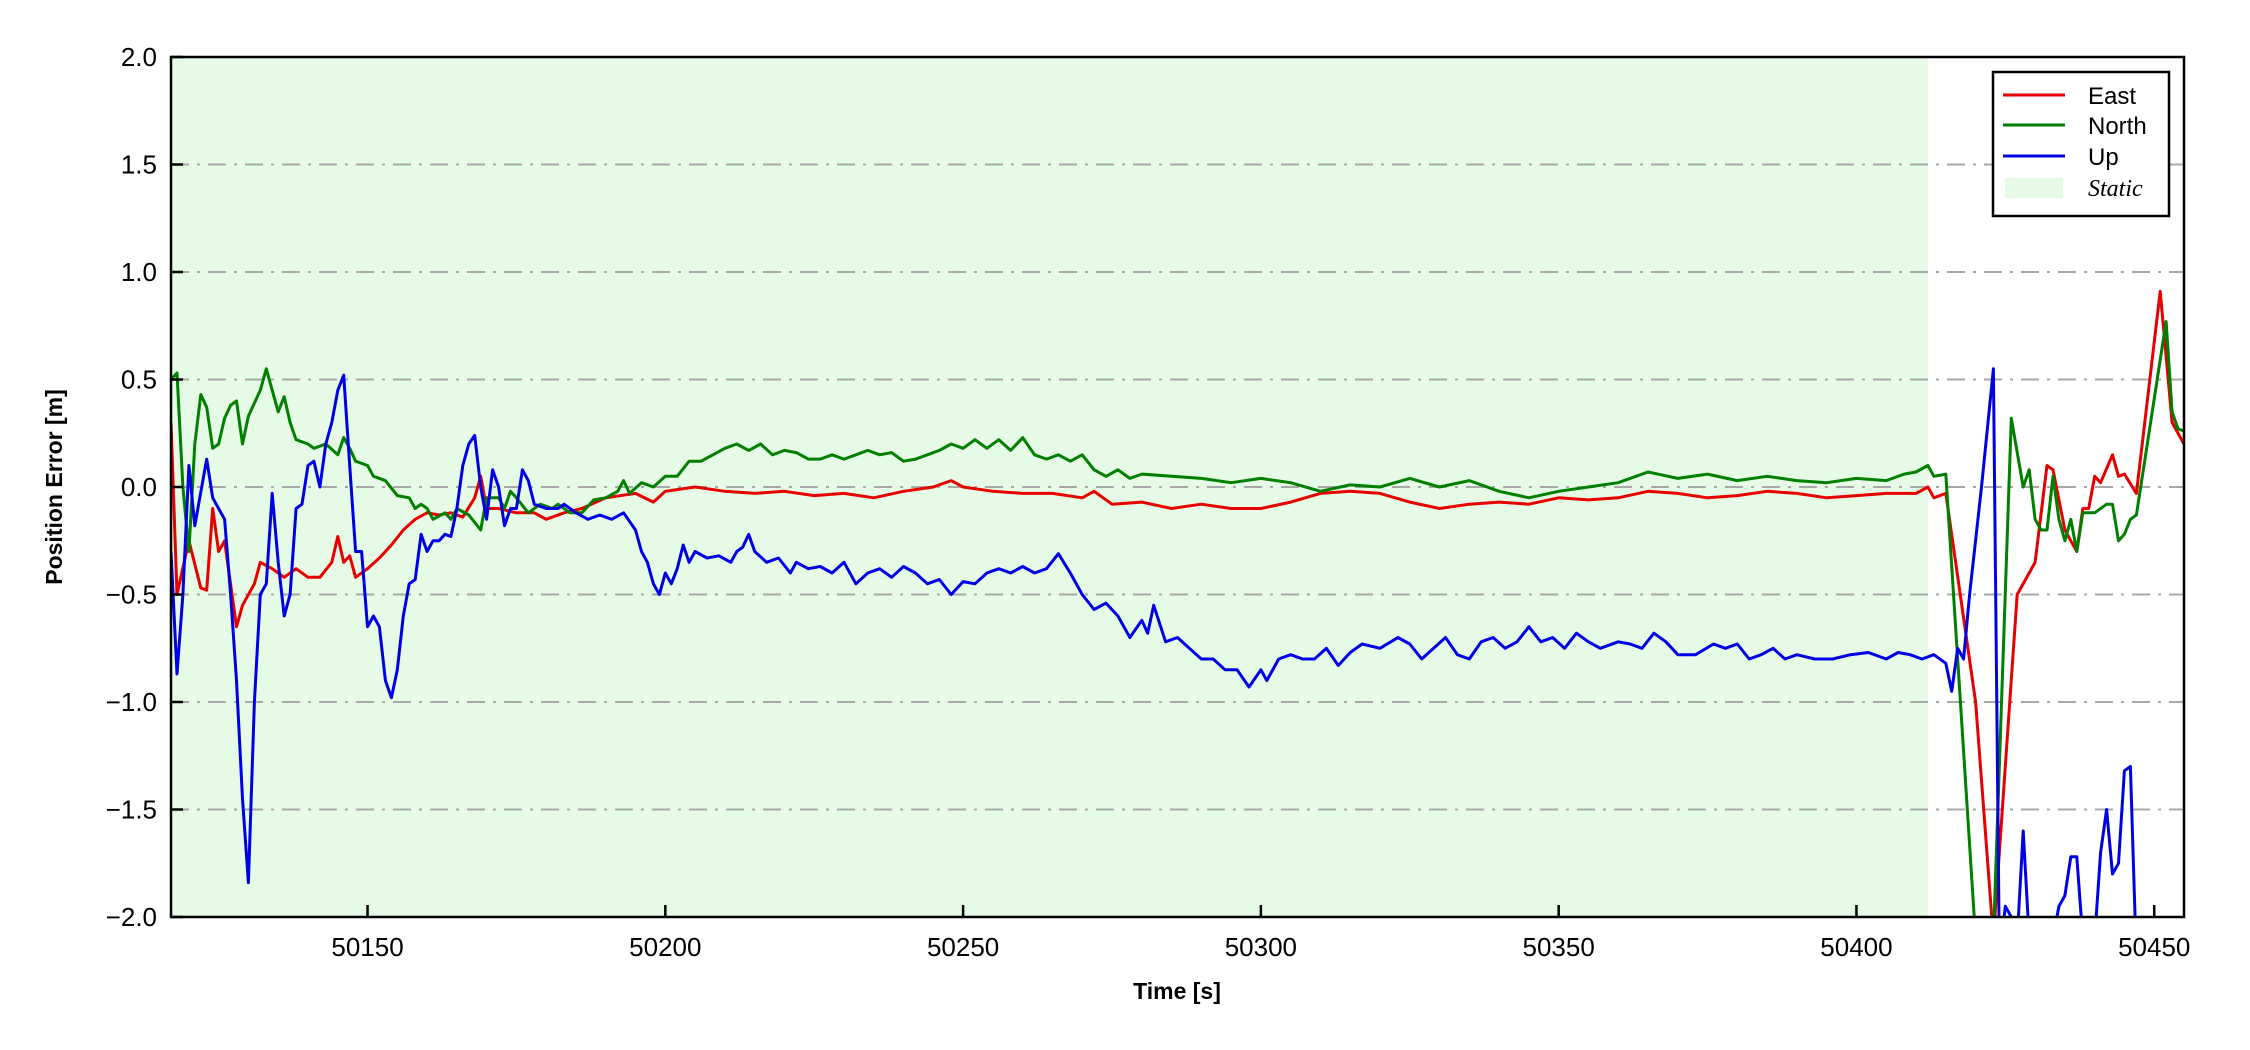 This screenshot has width=2250, height=1050. What do you see at coordinates (139, 272) in the screenshot?
I see `y-tick-label: 1.0` at bounding box center [139, 272].